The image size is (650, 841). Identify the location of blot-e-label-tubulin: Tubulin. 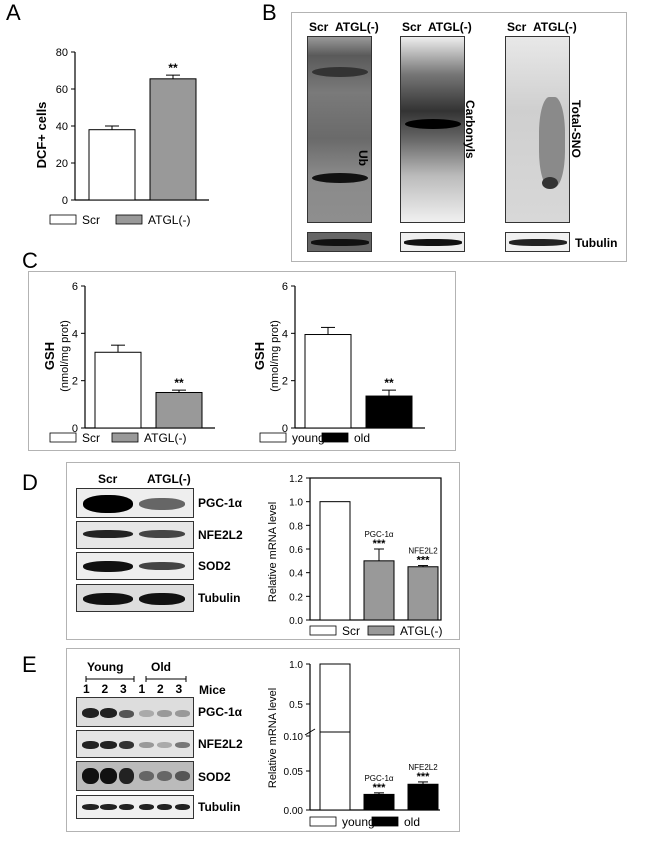
(219, 807).